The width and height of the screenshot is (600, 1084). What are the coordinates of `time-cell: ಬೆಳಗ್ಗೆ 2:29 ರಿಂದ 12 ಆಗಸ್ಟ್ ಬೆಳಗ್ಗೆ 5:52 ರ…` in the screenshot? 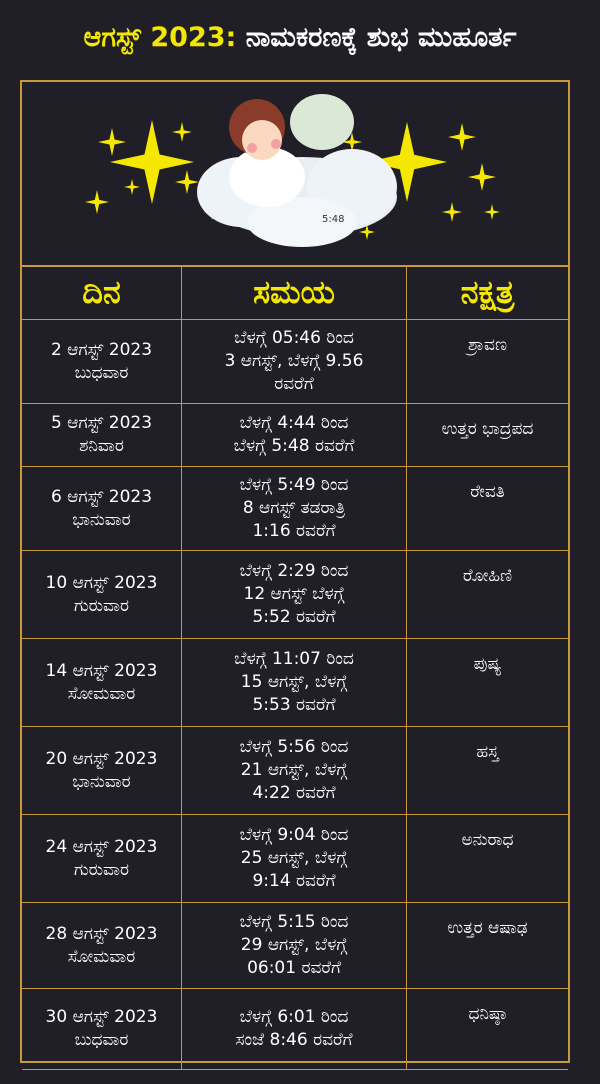 It's located at (294, 594).